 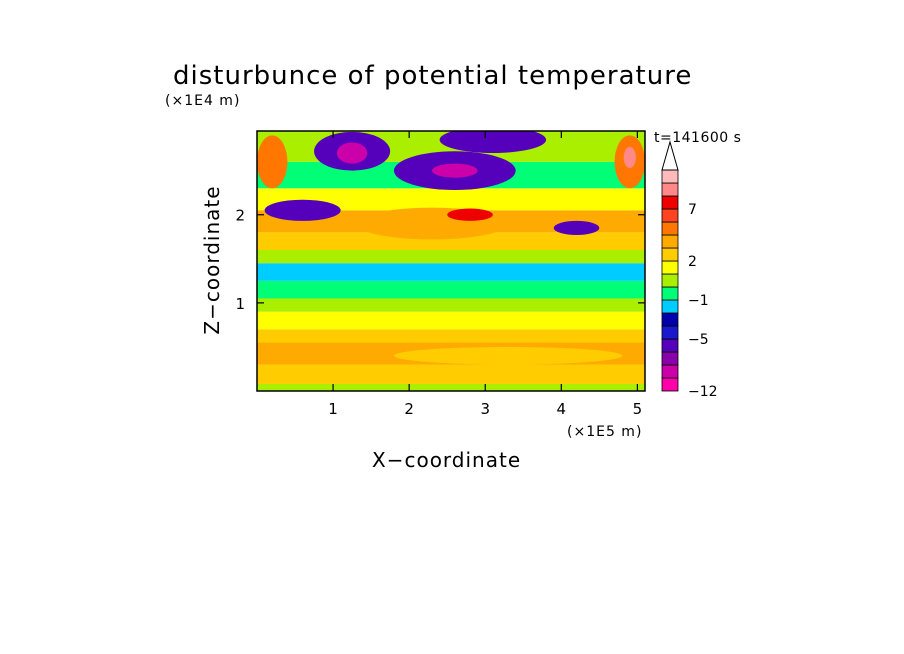 I want to click on time-label: t=141600 s, so click(x=698, y=138).